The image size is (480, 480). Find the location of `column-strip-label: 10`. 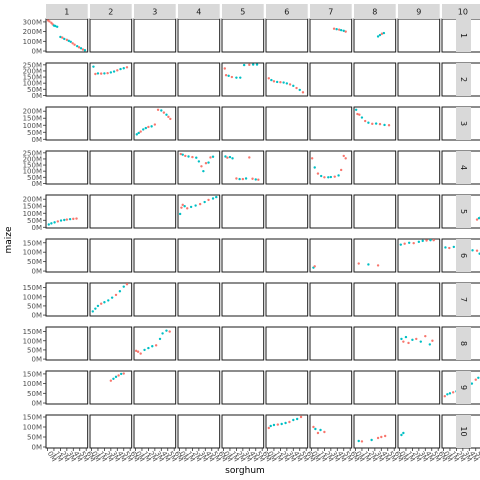

column-strip-label: 10 is located at coordinates (463, 12).